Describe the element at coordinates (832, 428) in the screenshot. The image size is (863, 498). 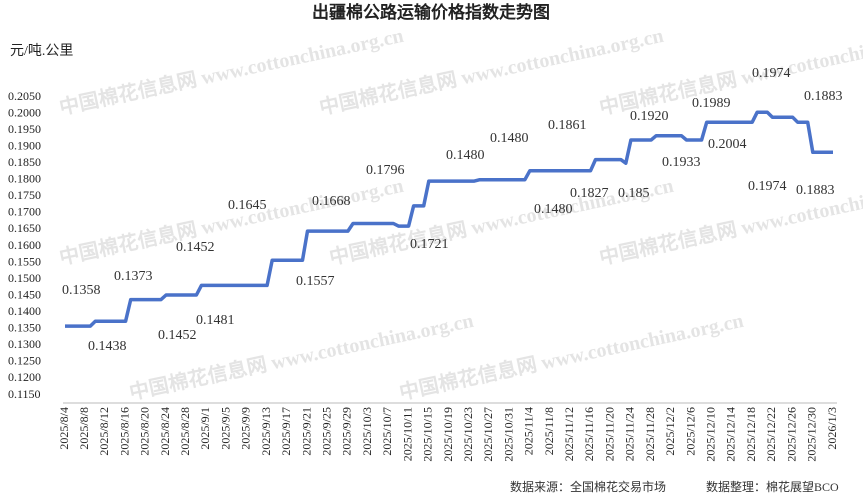
I see `x-tick-label: 2026/1/3` at that location.